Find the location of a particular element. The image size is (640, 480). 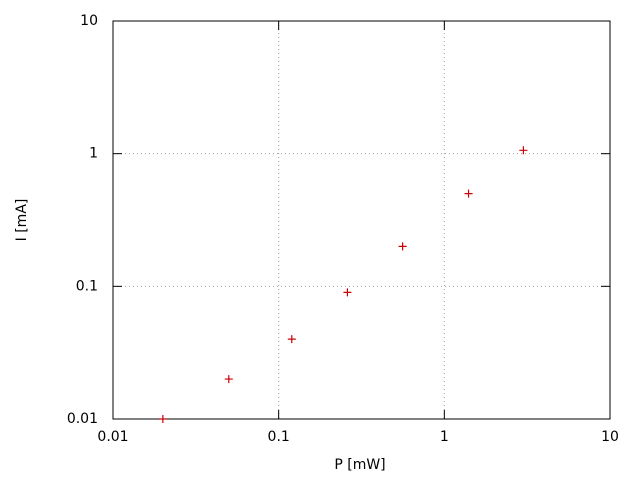

y-tick-label: 10 is located at coordinates (89, 21).